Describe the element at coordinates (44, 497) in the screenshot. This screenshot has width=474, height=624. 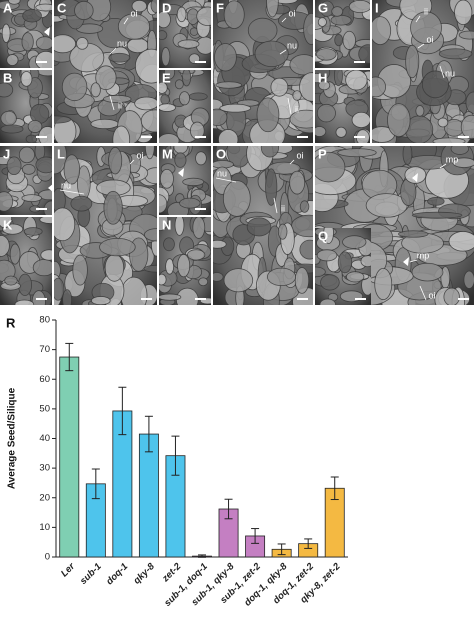
I see `y-tick-label: 20` at that location.